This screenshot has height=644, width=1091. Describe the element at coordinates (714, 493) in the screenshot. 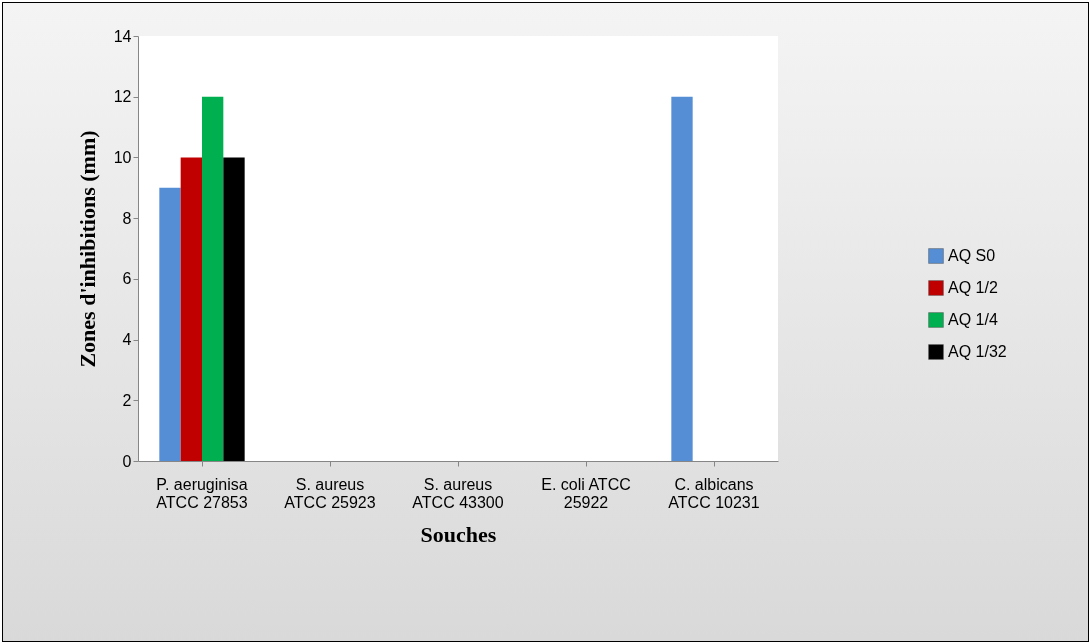

I see `x-tick-label: C. albicans ATCC 10231` at that location.